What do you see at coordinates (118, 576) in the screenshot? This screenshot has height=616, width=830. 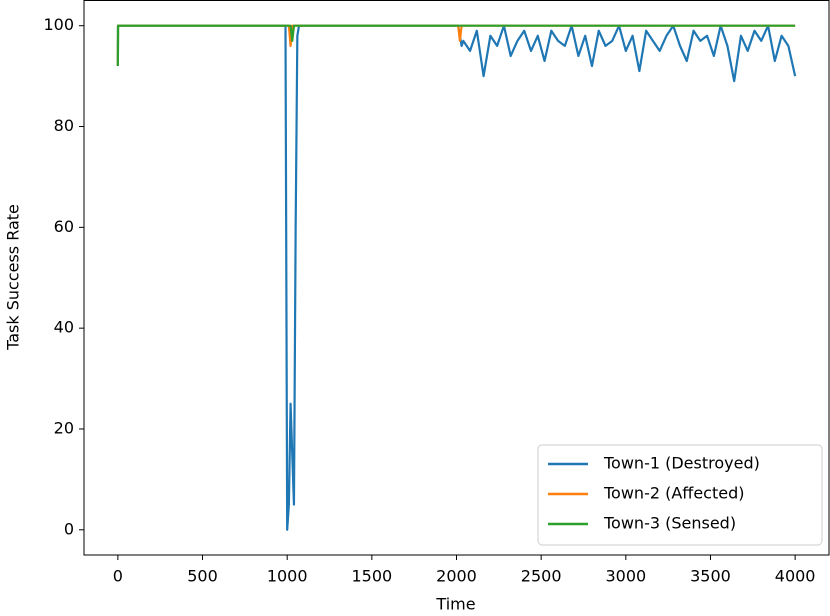 I see `x-tick-label: 0` at bounding box center [118, 576].